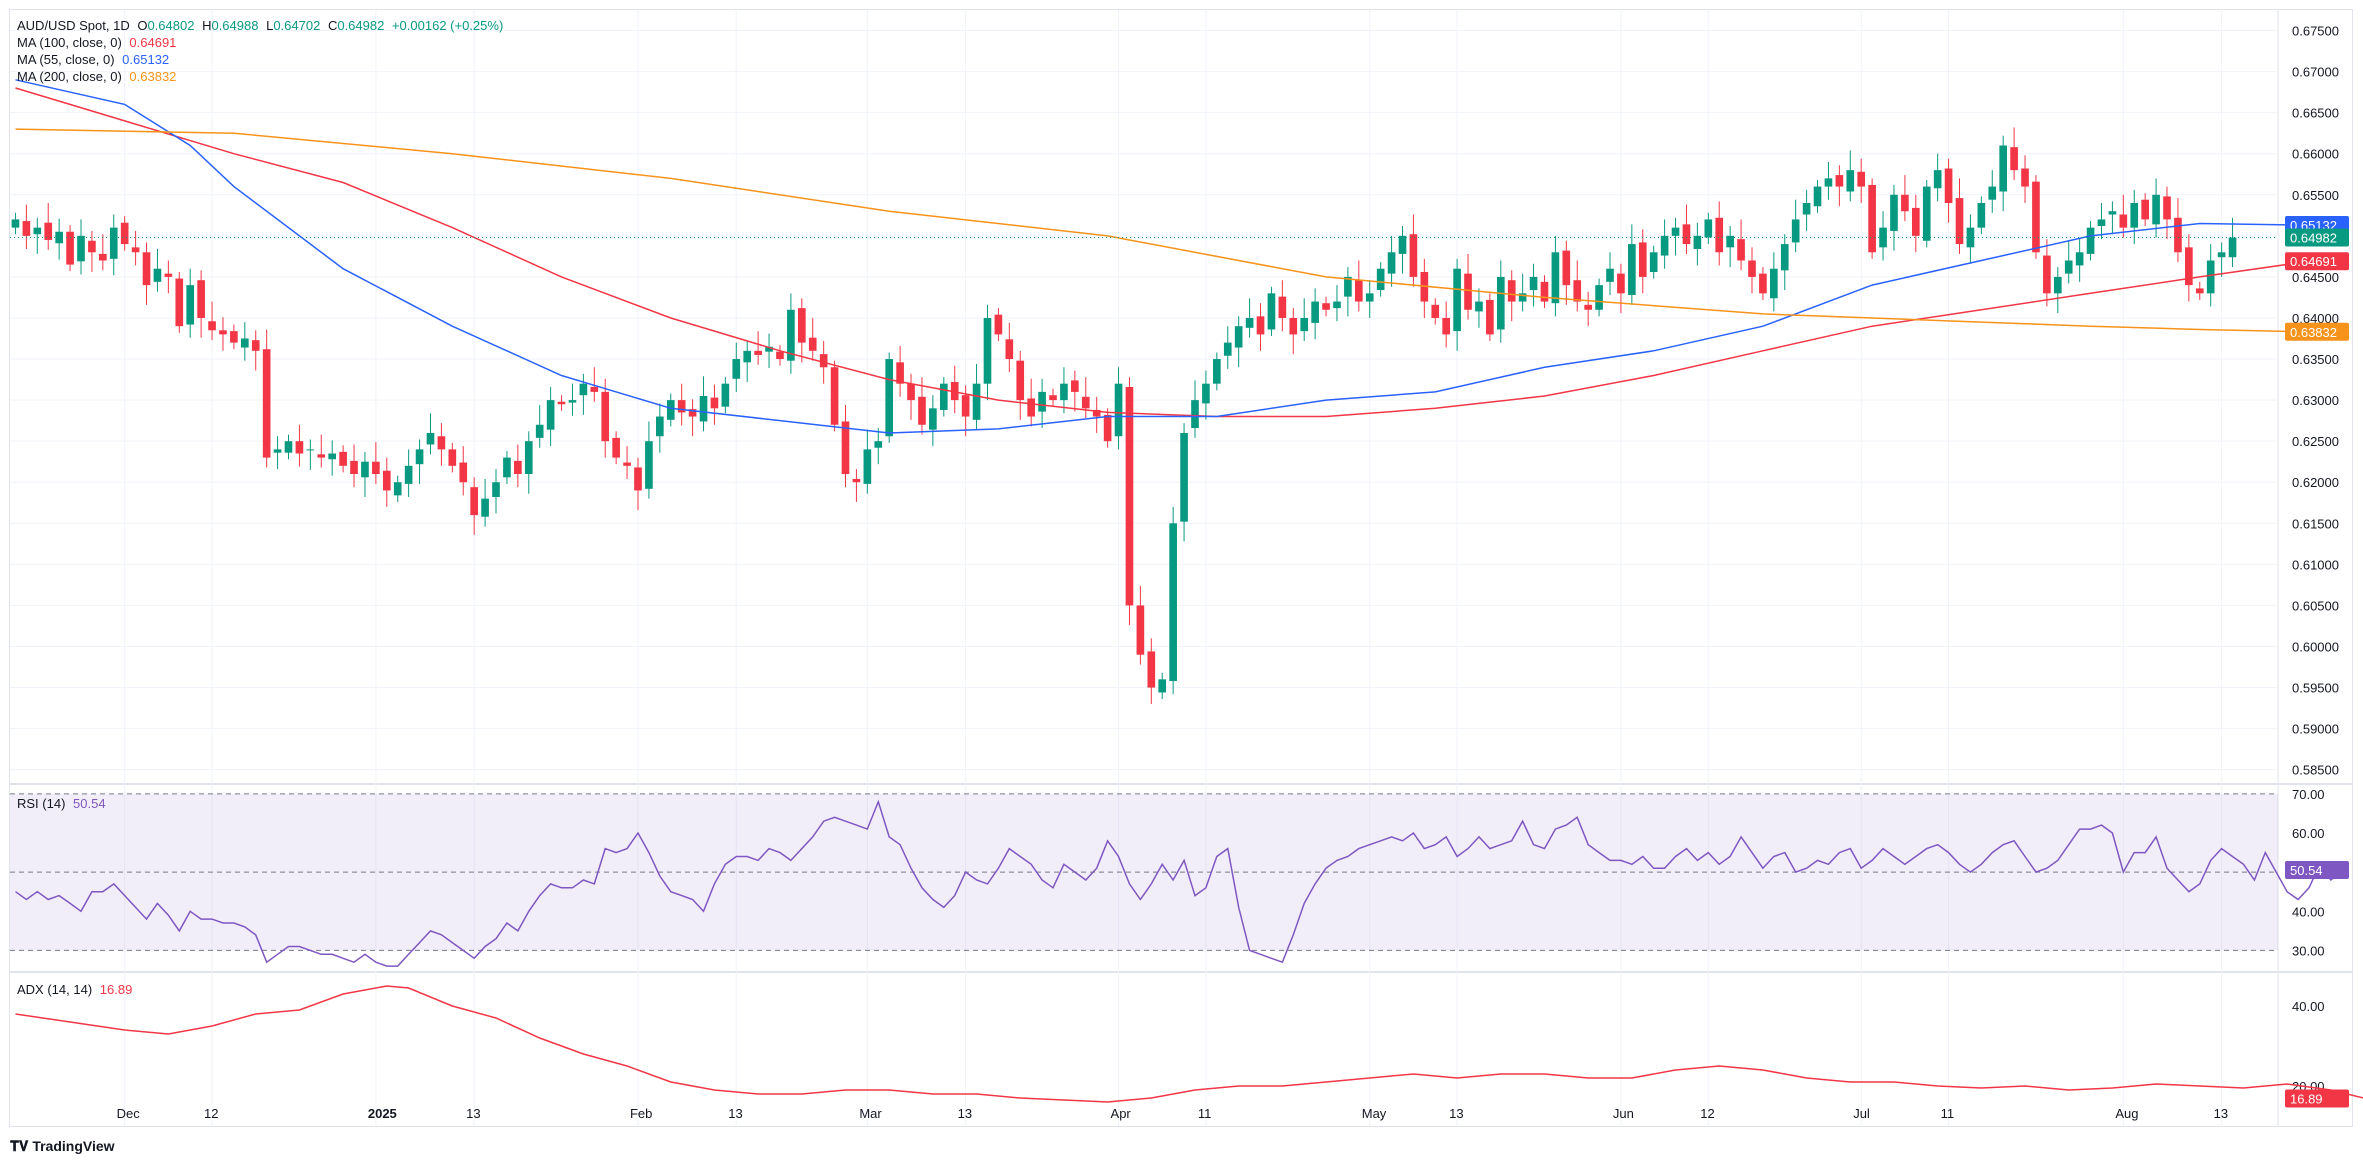 The image size is (2363, 1163). What do you see at coordinates (2315, 154) in the screenshot?
I see `price-tick-label: 0.66000` at bounding box center [2315, 154].